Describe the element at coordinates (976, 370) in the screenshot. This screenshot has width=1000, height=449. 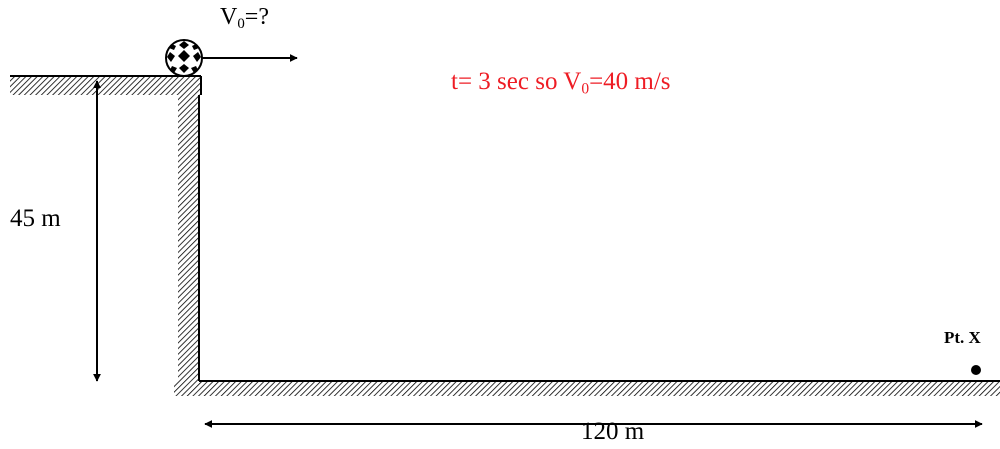
I see `point-x-dot` at that location.